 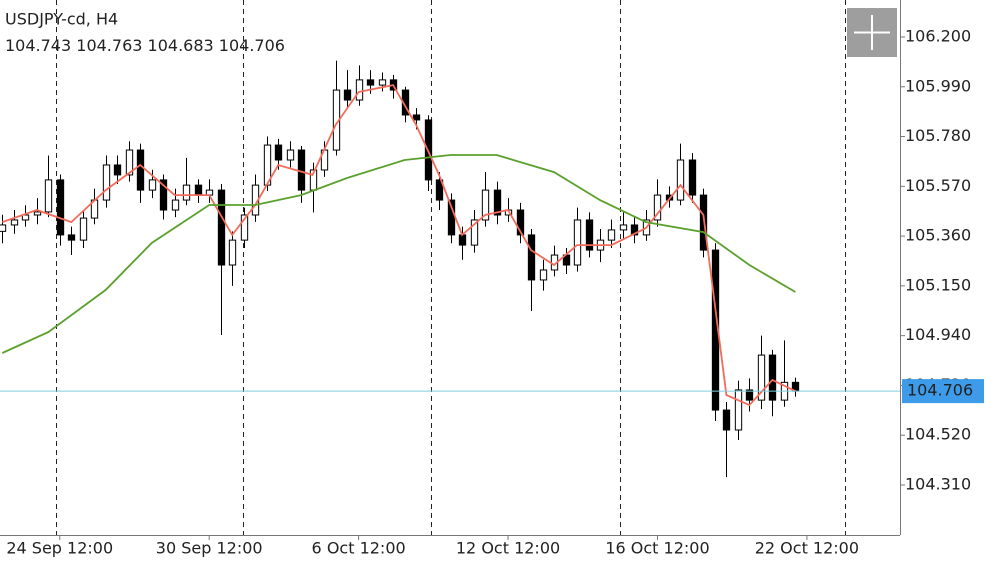 I want to click on x-tick-label: 30 Sep 12:00, so click(x=209, y=548).